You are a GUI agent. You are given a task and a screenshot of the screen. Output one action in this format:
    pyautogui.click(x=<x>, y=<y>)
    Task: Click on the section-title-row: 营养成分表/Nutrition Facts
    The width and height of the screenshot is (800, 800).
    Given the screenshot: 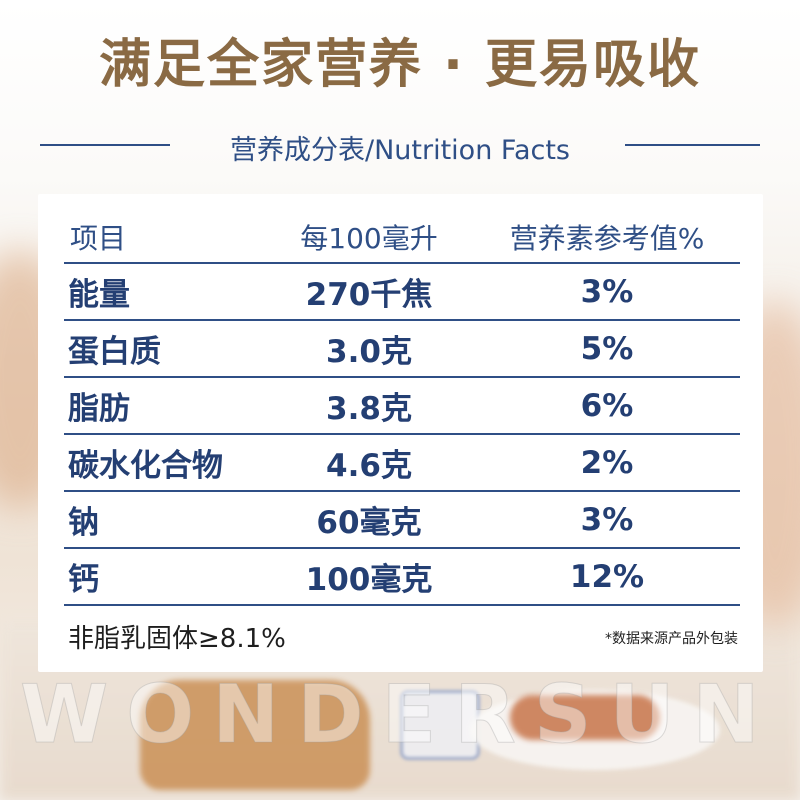 What is the action you would take?
    pyautogui.click(x=400, y=147)
    